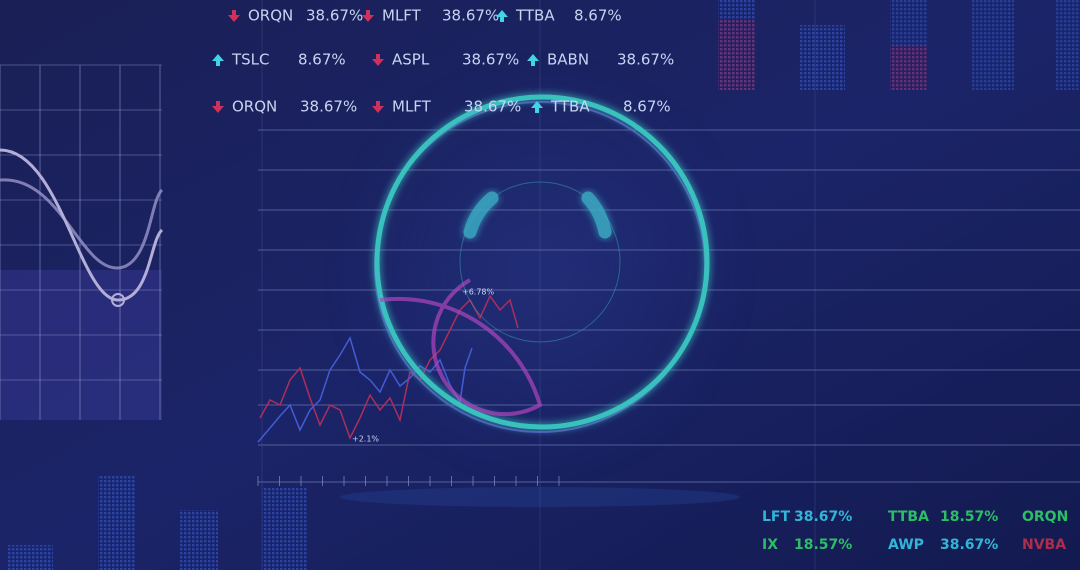 The width and height of the screenshot is (1080, 570). What do you see at coordinates (537, 215) in the screenshot?
I see `power-symbol` at bounding box center [537, 215].